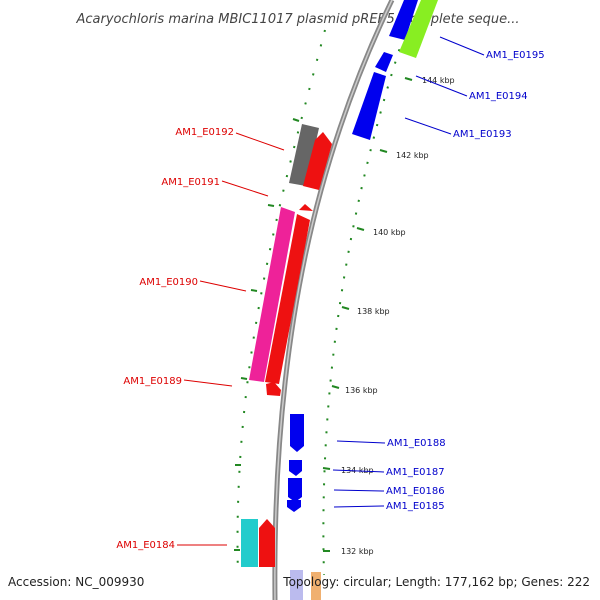  Describe the element at coordinates (287, 299) in the screenshot. I see `gene-arrow-AM1_E0190` at that location.